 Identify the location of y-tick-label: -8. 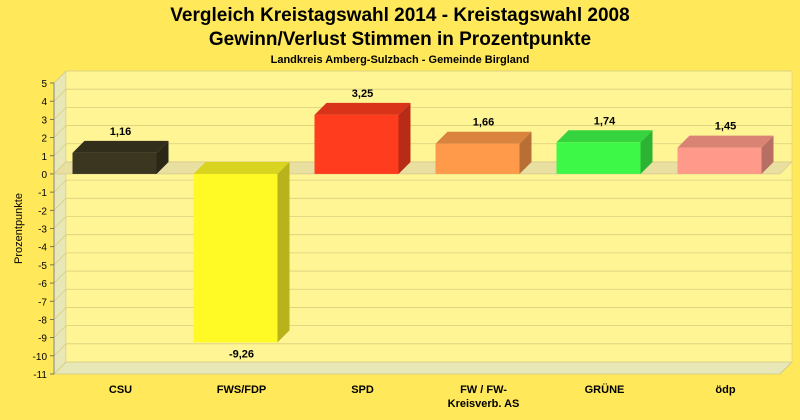
(42, 320).